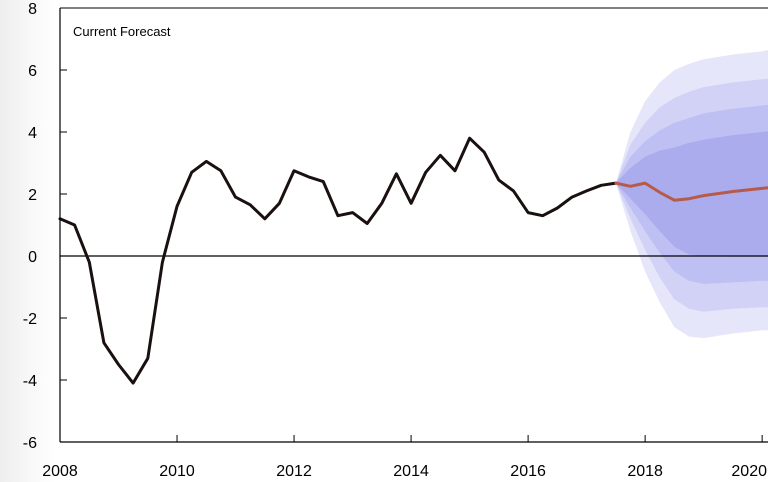  I want to click on x-tick-label: 2010, so click(177, 471).